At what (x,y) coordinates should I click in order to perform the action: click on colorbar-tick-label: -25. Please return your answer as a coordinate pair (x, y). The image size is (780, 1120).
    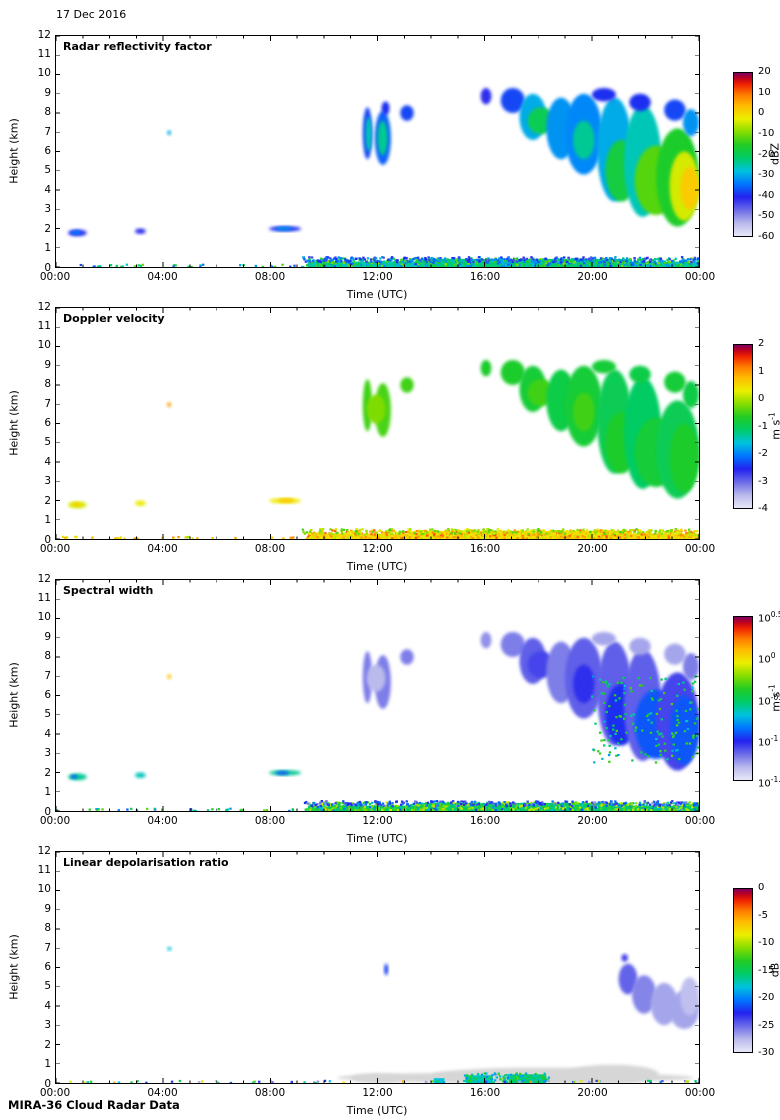
    Looking at the image, I should click on (766, 1025).